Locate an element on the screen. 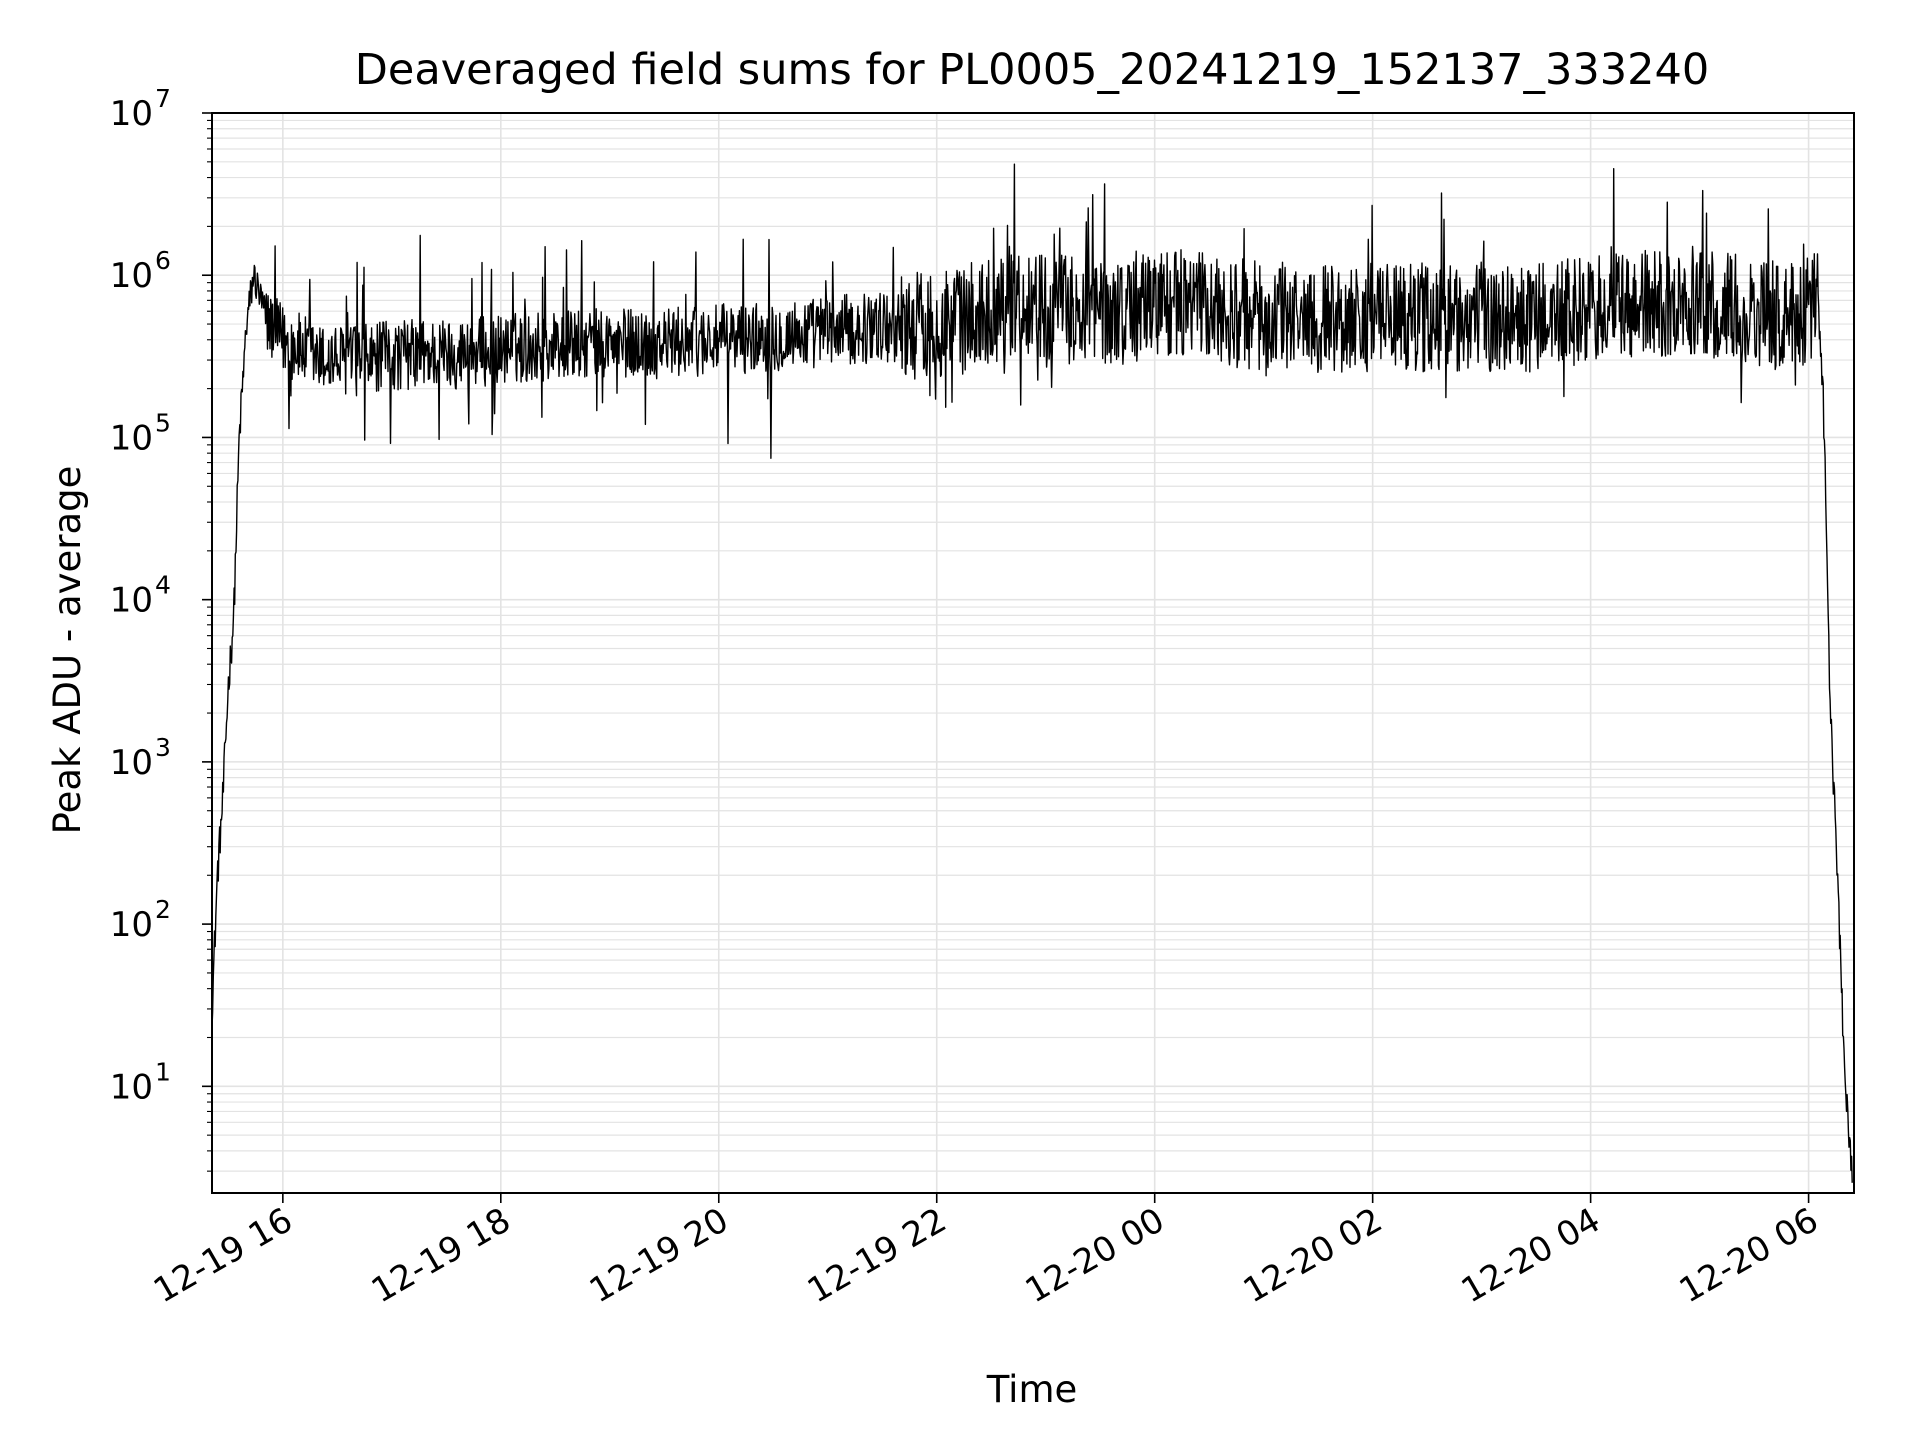  x-tick-label: 12-19 22 is located at coordinates (877, 1255).